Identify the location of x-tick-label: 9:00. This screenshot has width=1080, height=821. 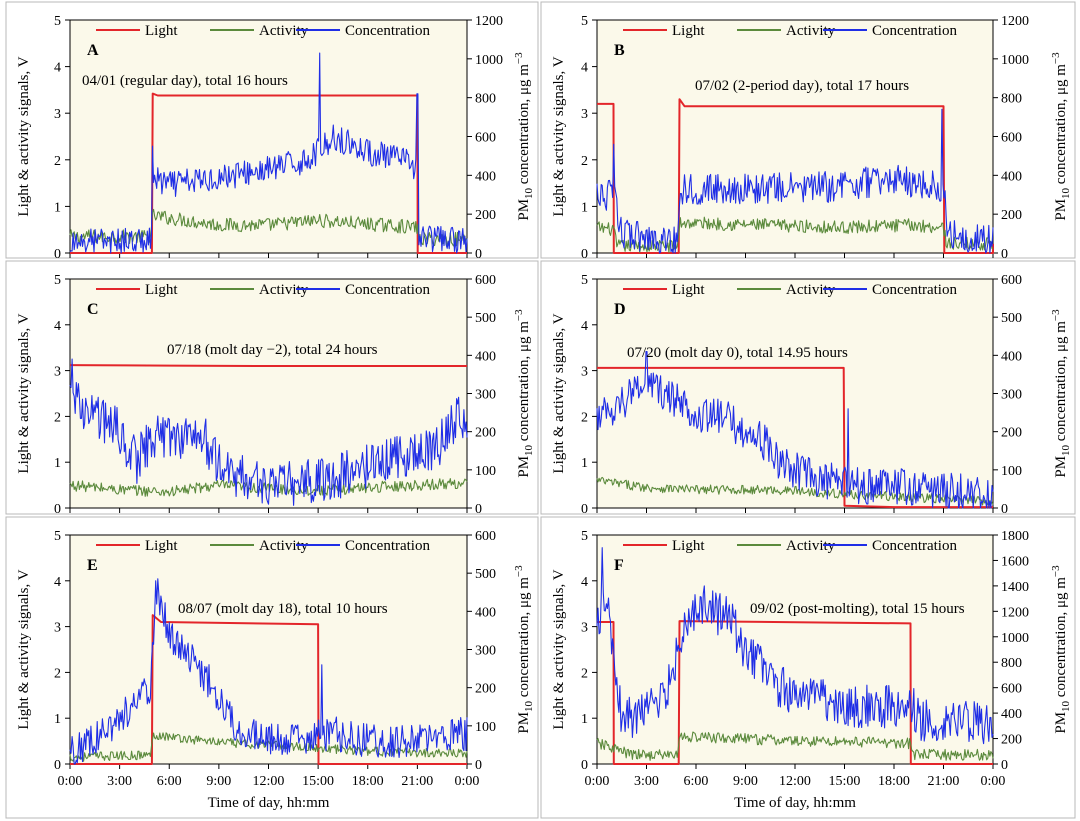
(745, 781).